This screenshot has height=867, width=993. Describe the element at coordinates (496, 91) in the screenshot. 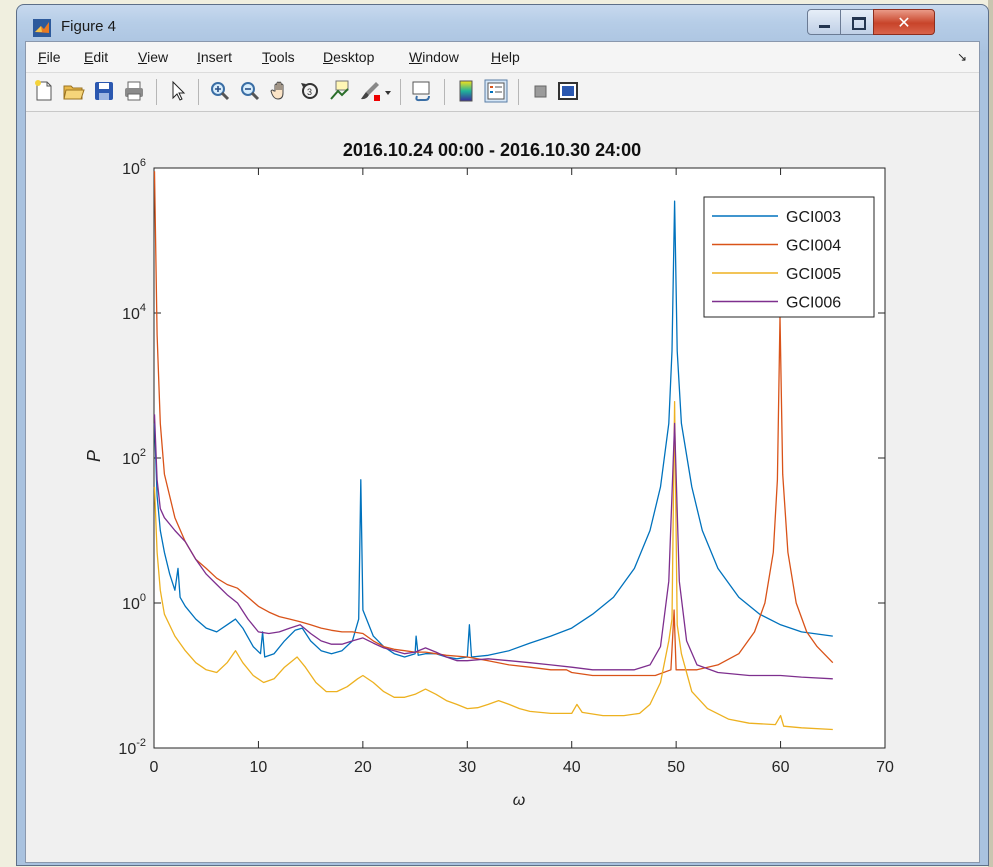

I see `legend-icon` at that location.